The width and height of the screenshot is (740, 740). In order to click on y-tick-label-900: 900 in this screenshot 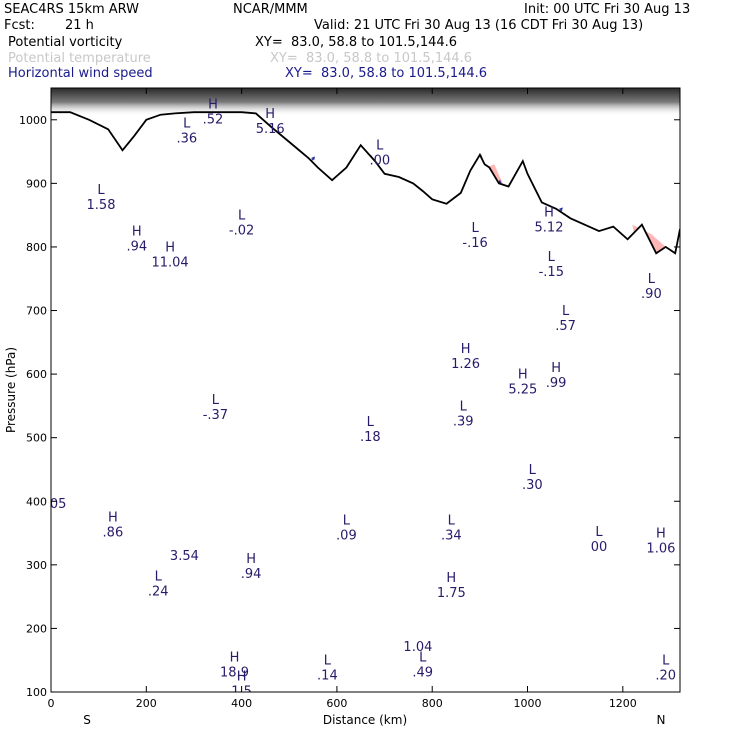, I will do `click(36, 183)`.